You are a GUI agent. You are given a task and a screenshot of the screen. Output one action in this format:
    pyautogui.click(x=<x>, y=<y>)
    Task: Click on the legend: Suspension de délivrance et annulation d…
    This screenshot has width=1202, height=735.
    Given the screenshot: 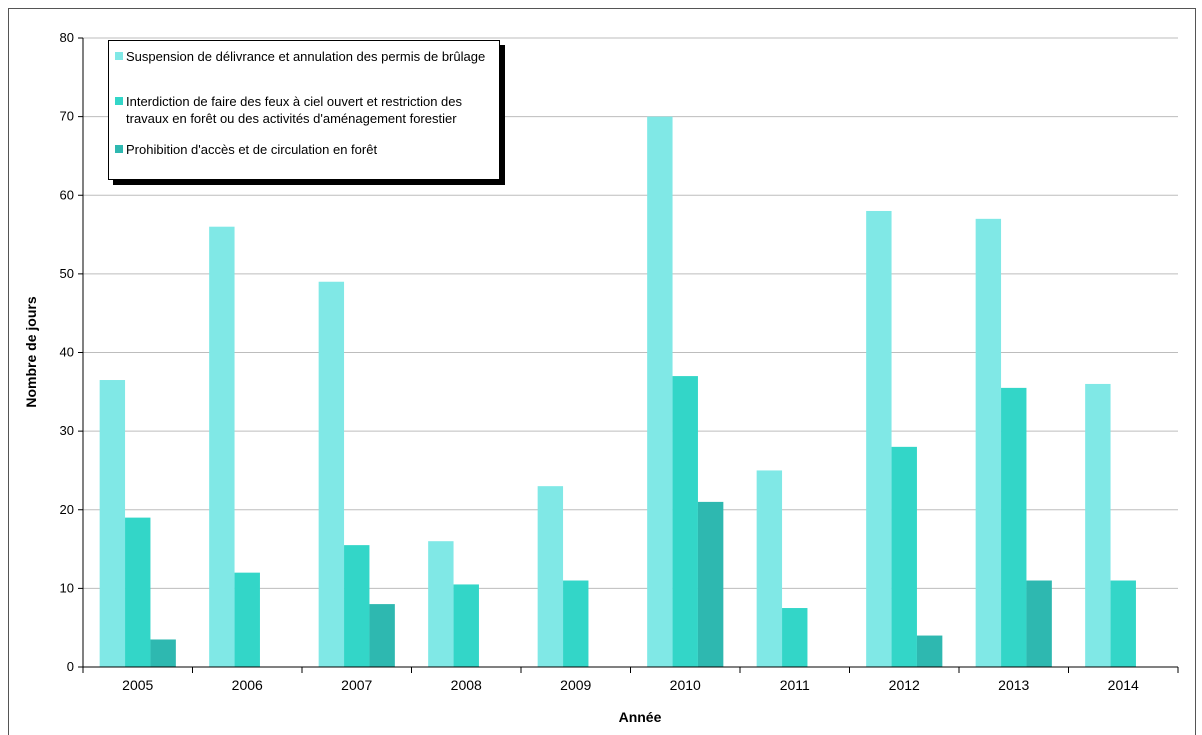 What is the action you would take?
    pyautogui.click(x=304, y=110)
    